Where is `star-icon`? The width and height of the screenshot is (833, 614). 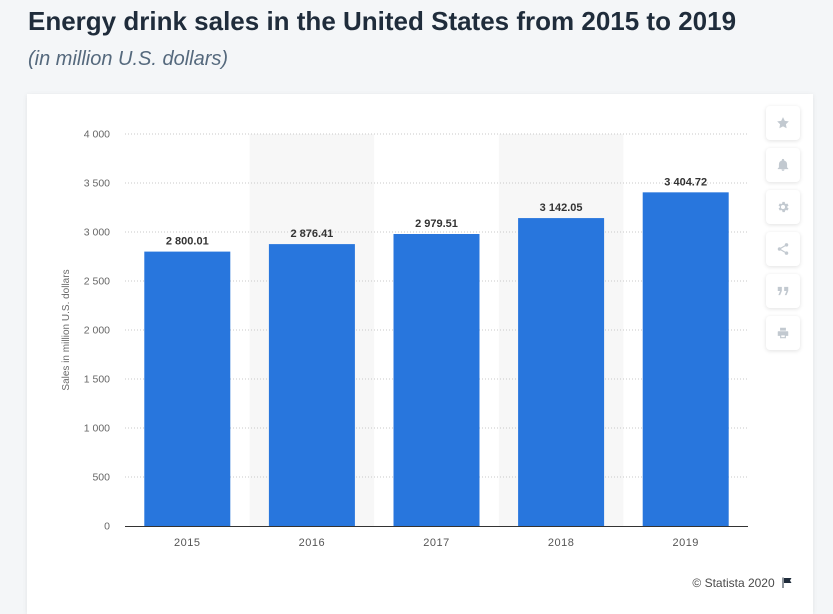
star-icon is located at coordinates (783, 123).